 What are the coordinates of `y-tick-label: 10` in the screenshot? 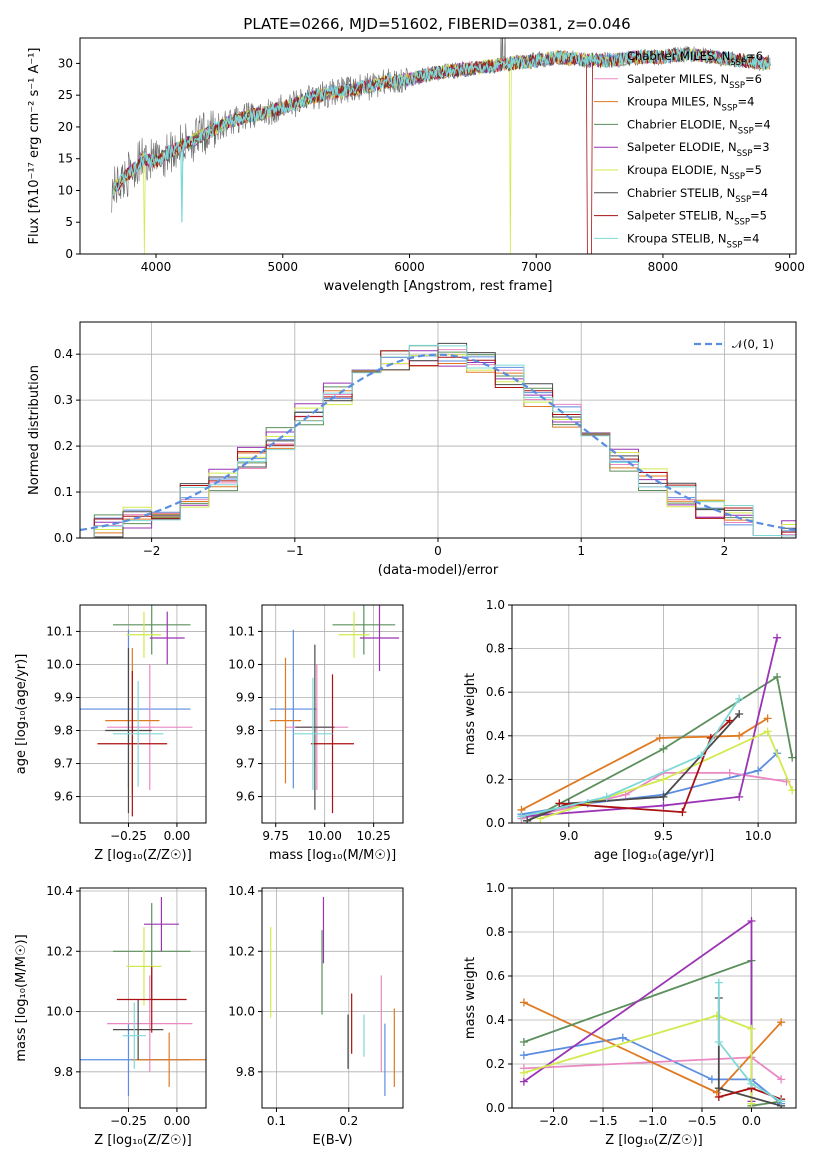 It's located at (65, 190).